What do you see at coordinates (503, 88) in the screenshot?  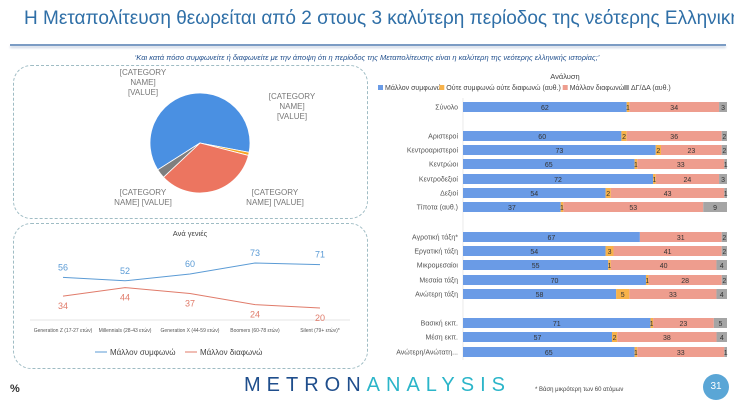 I see `legend-label: Ούτε συμφωνώ ούτε διαφωνώ (αυθ.)` at bounding box center [503, 88].